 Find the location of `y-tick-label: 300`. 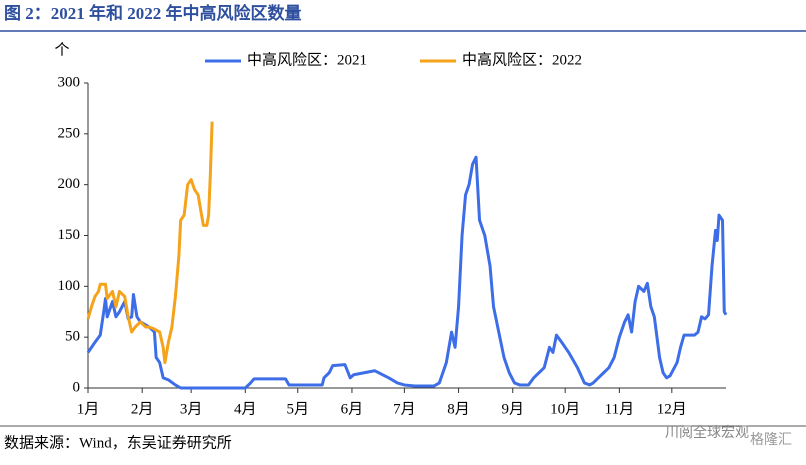

y-tick-label: 300 is located at coordinates (69, 82).